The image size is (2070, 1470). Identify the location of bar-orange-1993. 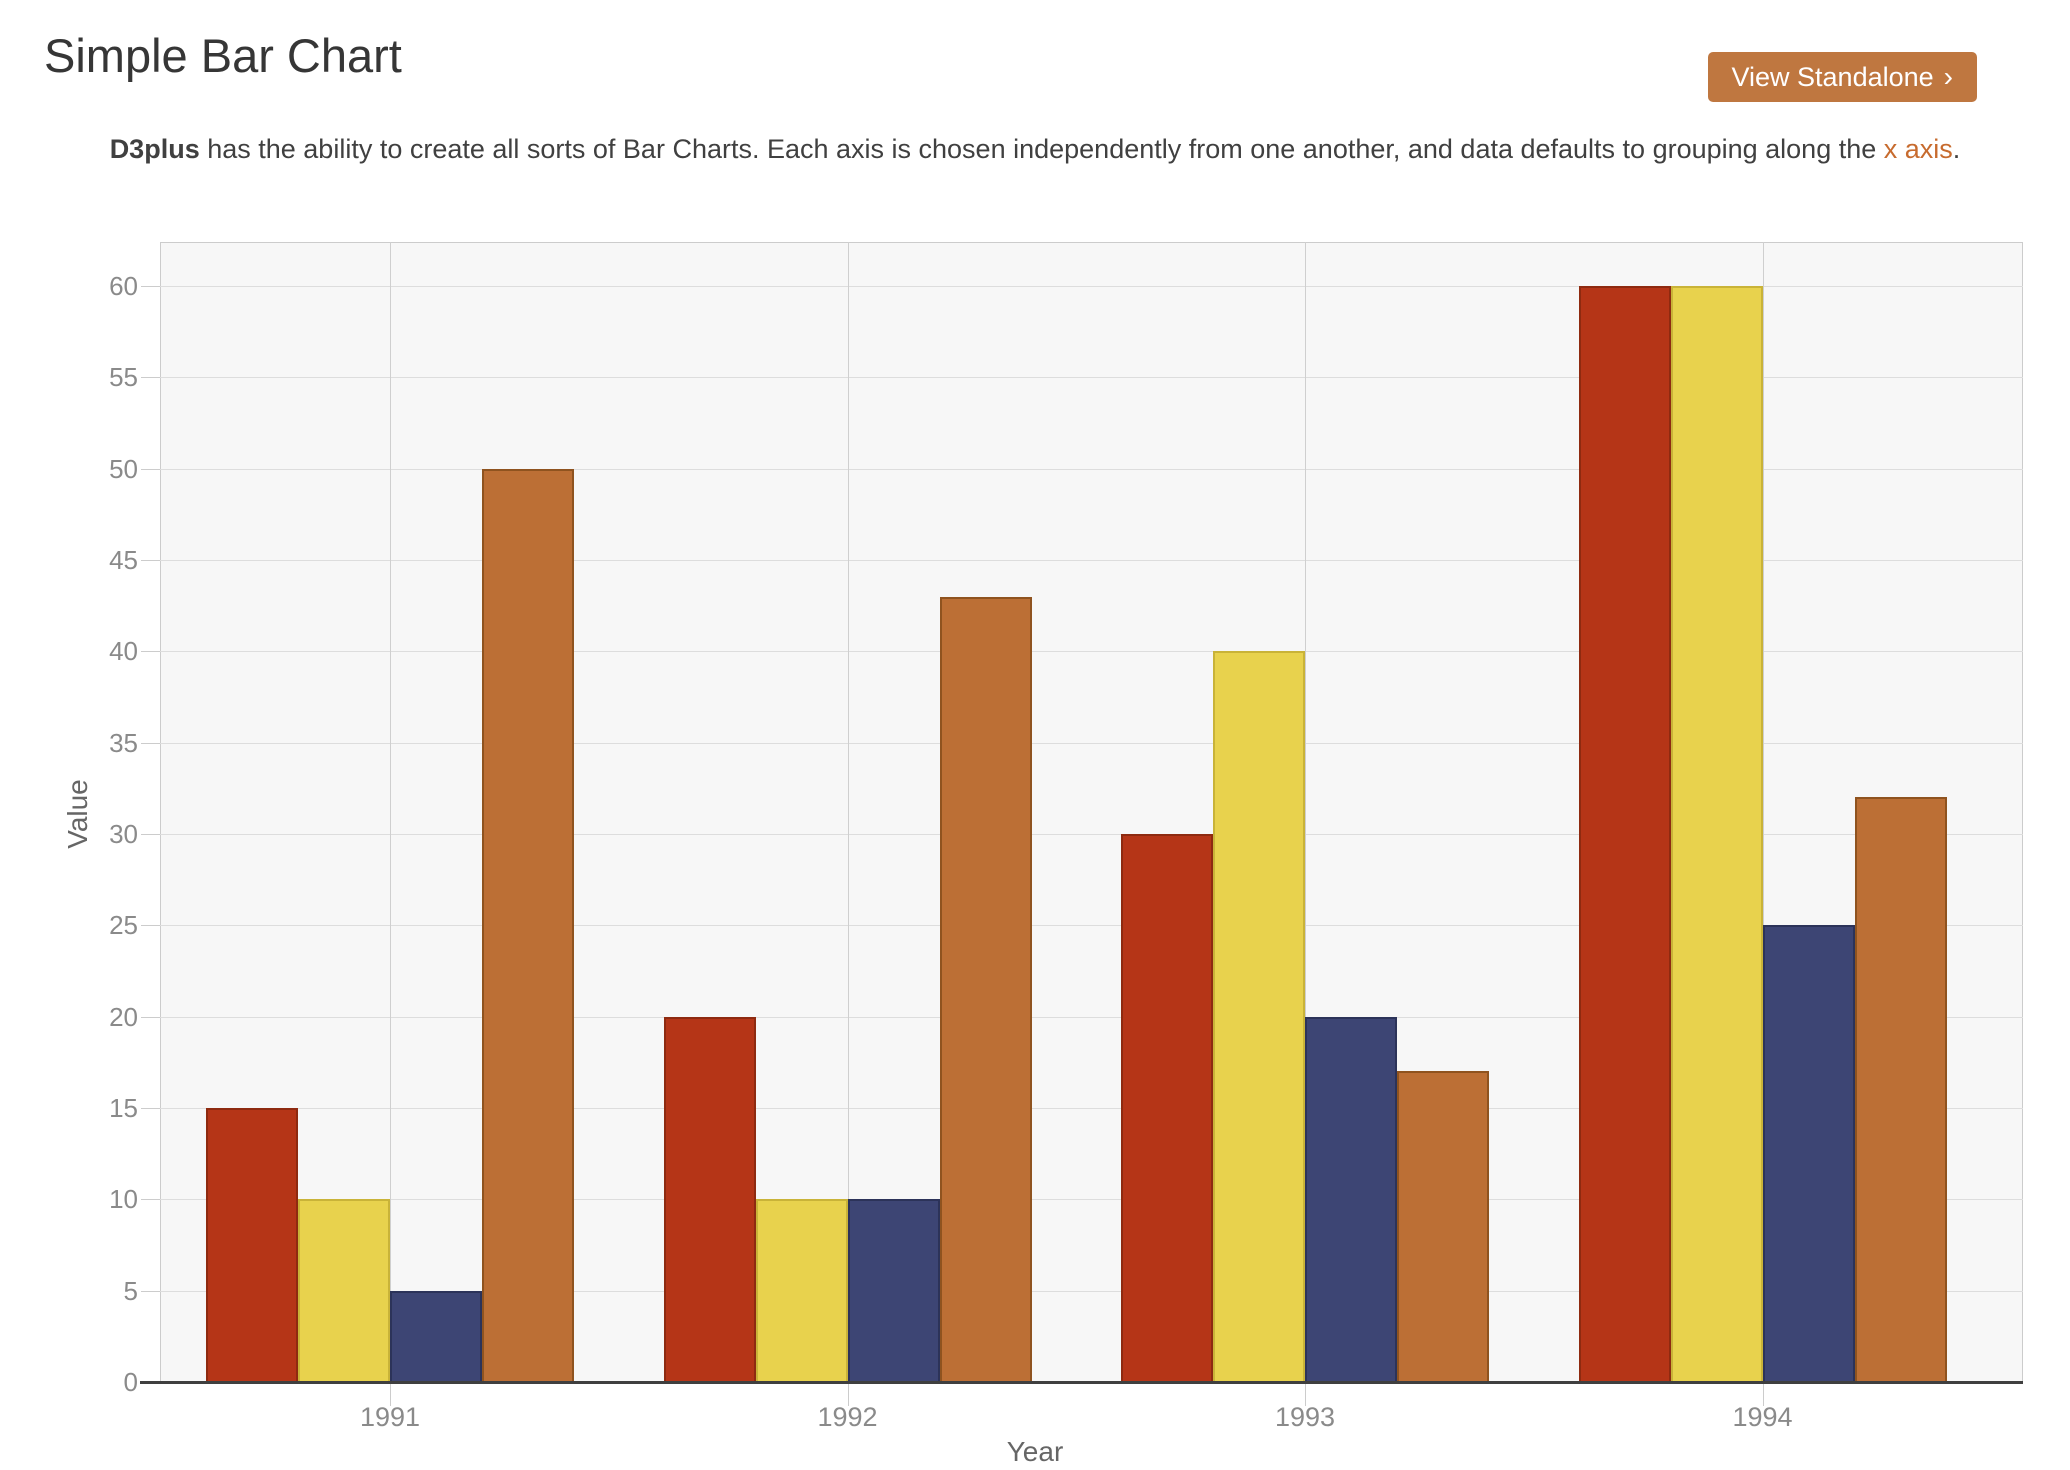
(1443, 1226).